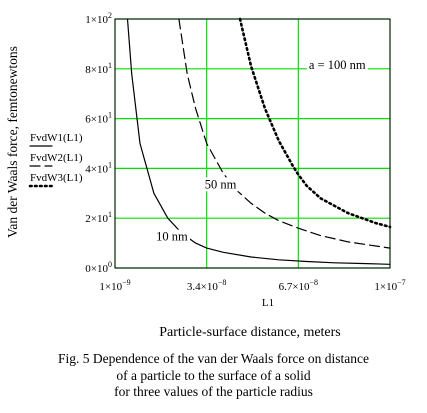 The image size is (427, 413). Describe the element at coordinates (98, 217) in the screenshot. I see `y-tick-label: 2×10¹` at that location.